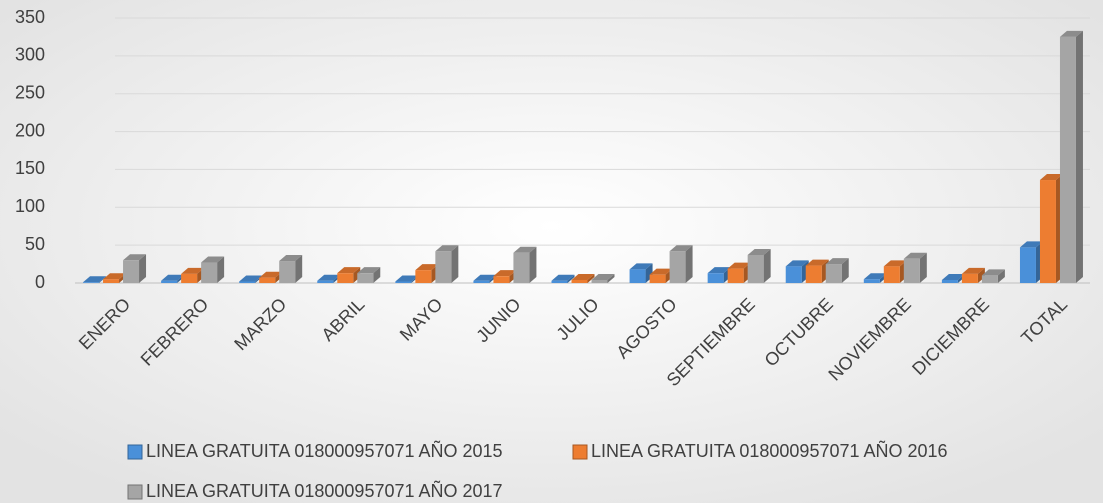 Image resolution: width=1103 pixels, height=503 pixels. I want to click on legend-label: LINEA GRATUITA 018000957071 AÑO 2017, so click(324, 490).